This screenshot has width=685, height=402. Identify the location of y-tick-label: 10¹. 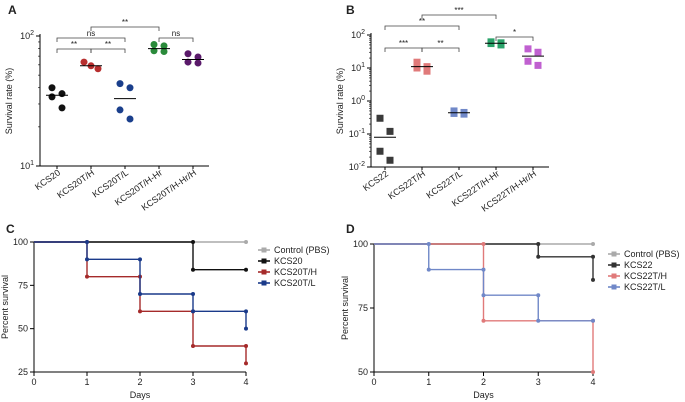
(27, 165).